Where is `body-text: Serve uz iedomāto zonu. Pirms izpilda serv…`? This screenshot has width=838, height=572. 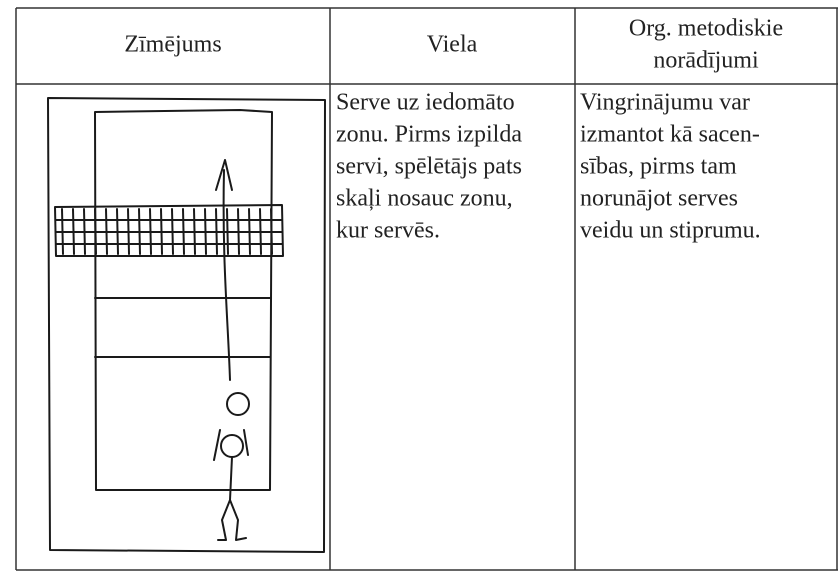
body-text: Serve uz iedomāto zonu. Pirms izpilda serv… is located at coordinates (548, 167).